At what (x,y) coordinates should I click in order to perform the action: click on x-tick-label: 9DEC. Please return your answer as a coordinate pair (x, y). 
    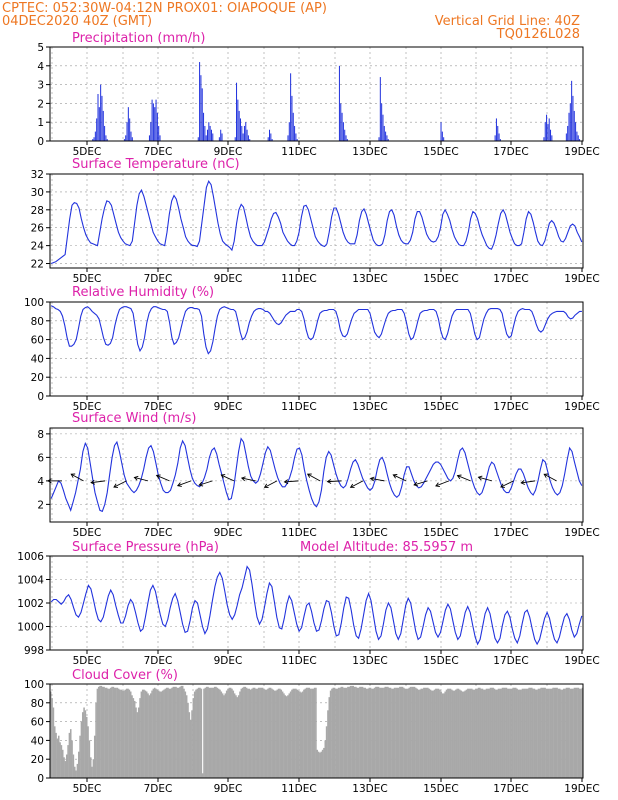
    Looking at the image, I should click on (228, 152).